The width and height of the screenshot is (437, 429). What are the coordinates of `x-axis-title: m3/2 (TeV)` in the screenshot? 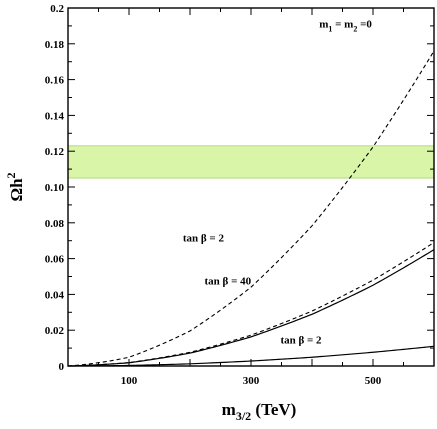 It's located at (259, 411).